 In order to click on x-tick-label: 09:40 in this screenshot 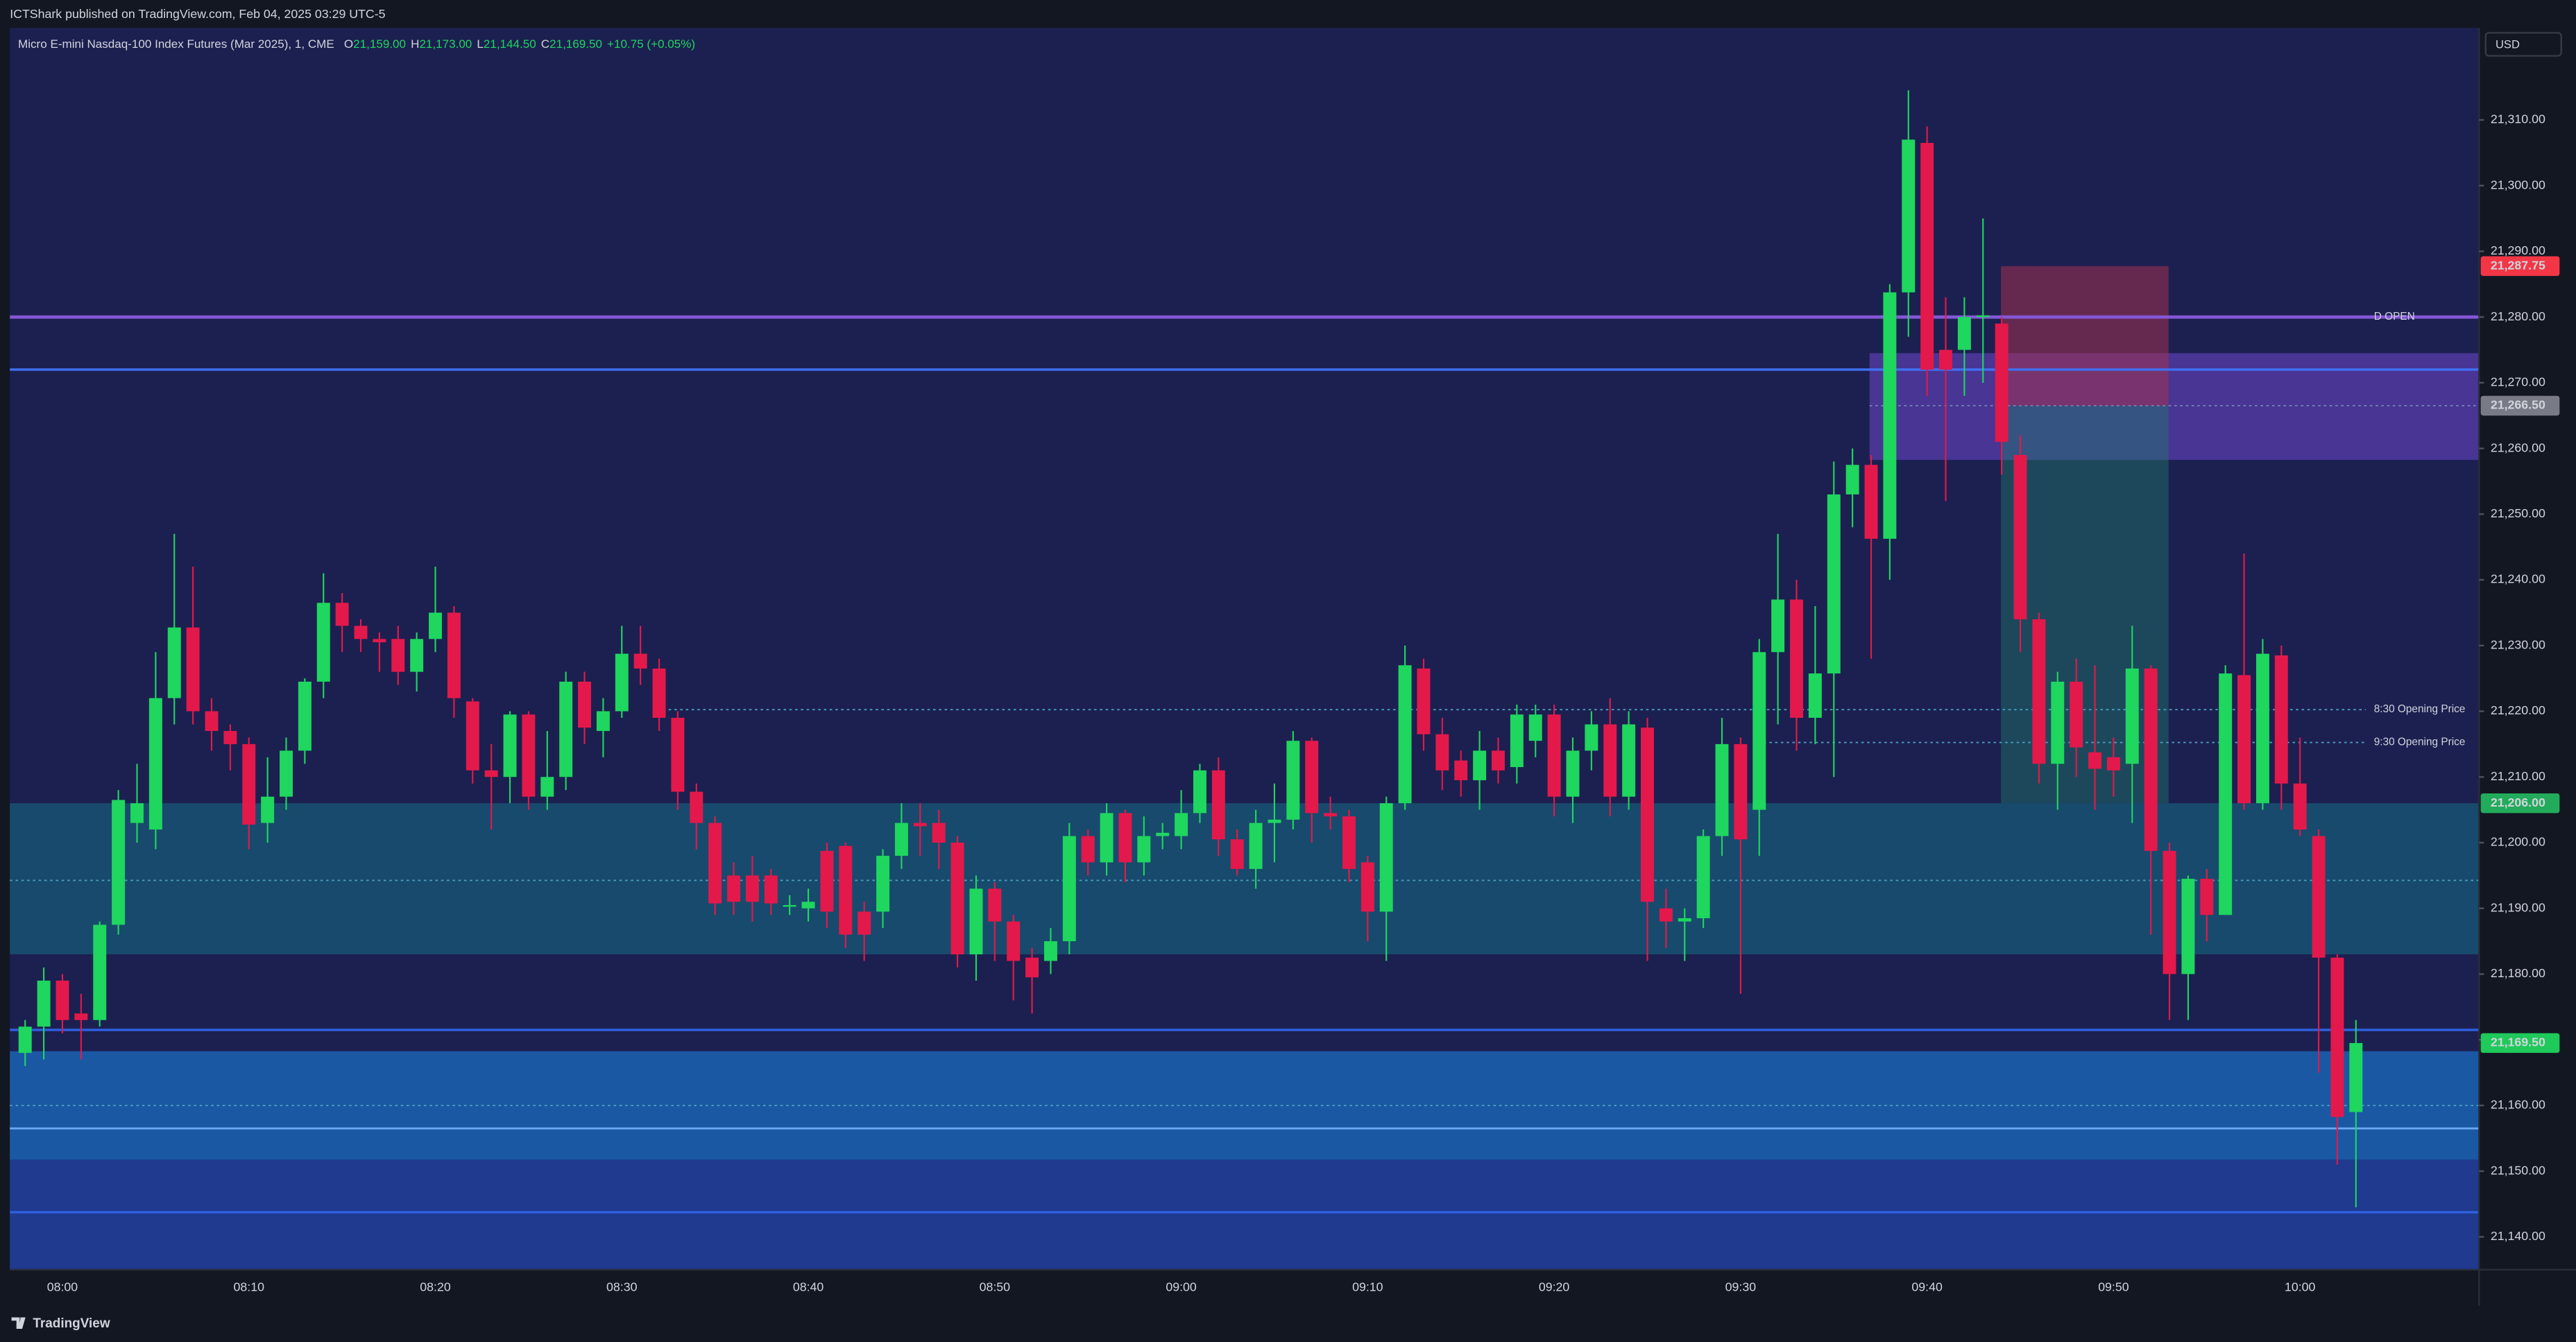, I will do `click(1927, 1287)`.